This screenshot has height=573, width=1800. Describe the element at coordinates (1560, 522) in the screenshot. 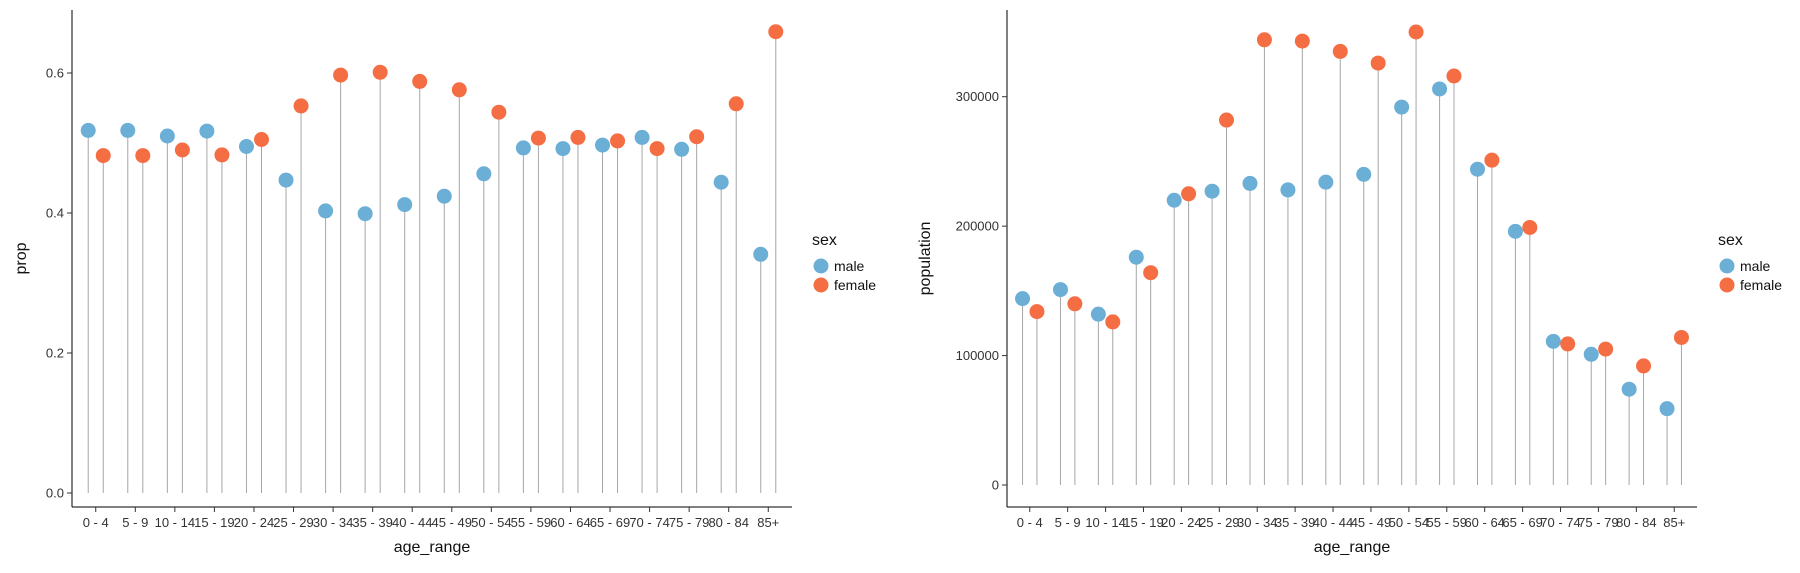

I see `x-tick-label: 70 - 74` at that location.